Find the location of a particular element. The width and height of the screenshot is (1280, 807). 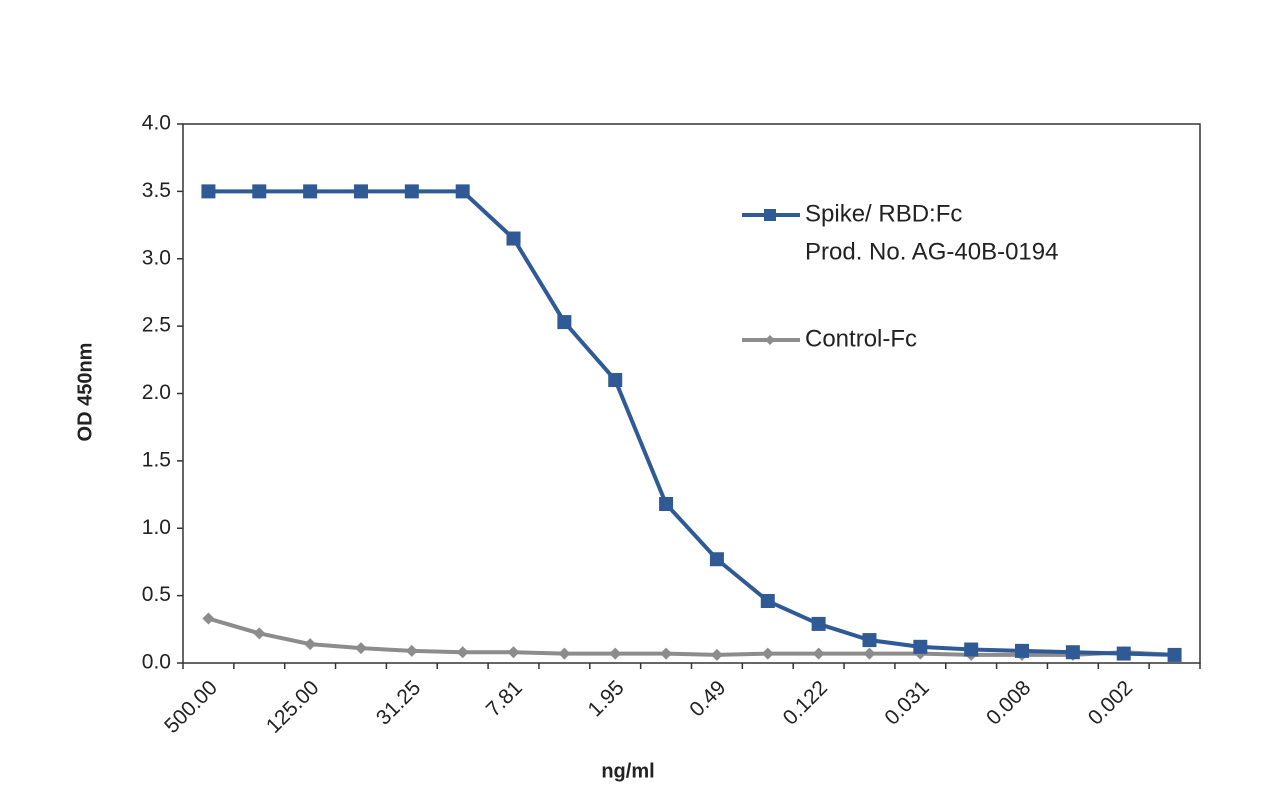

x-axis-title: ng/ml is located at coordinates (627, 771).